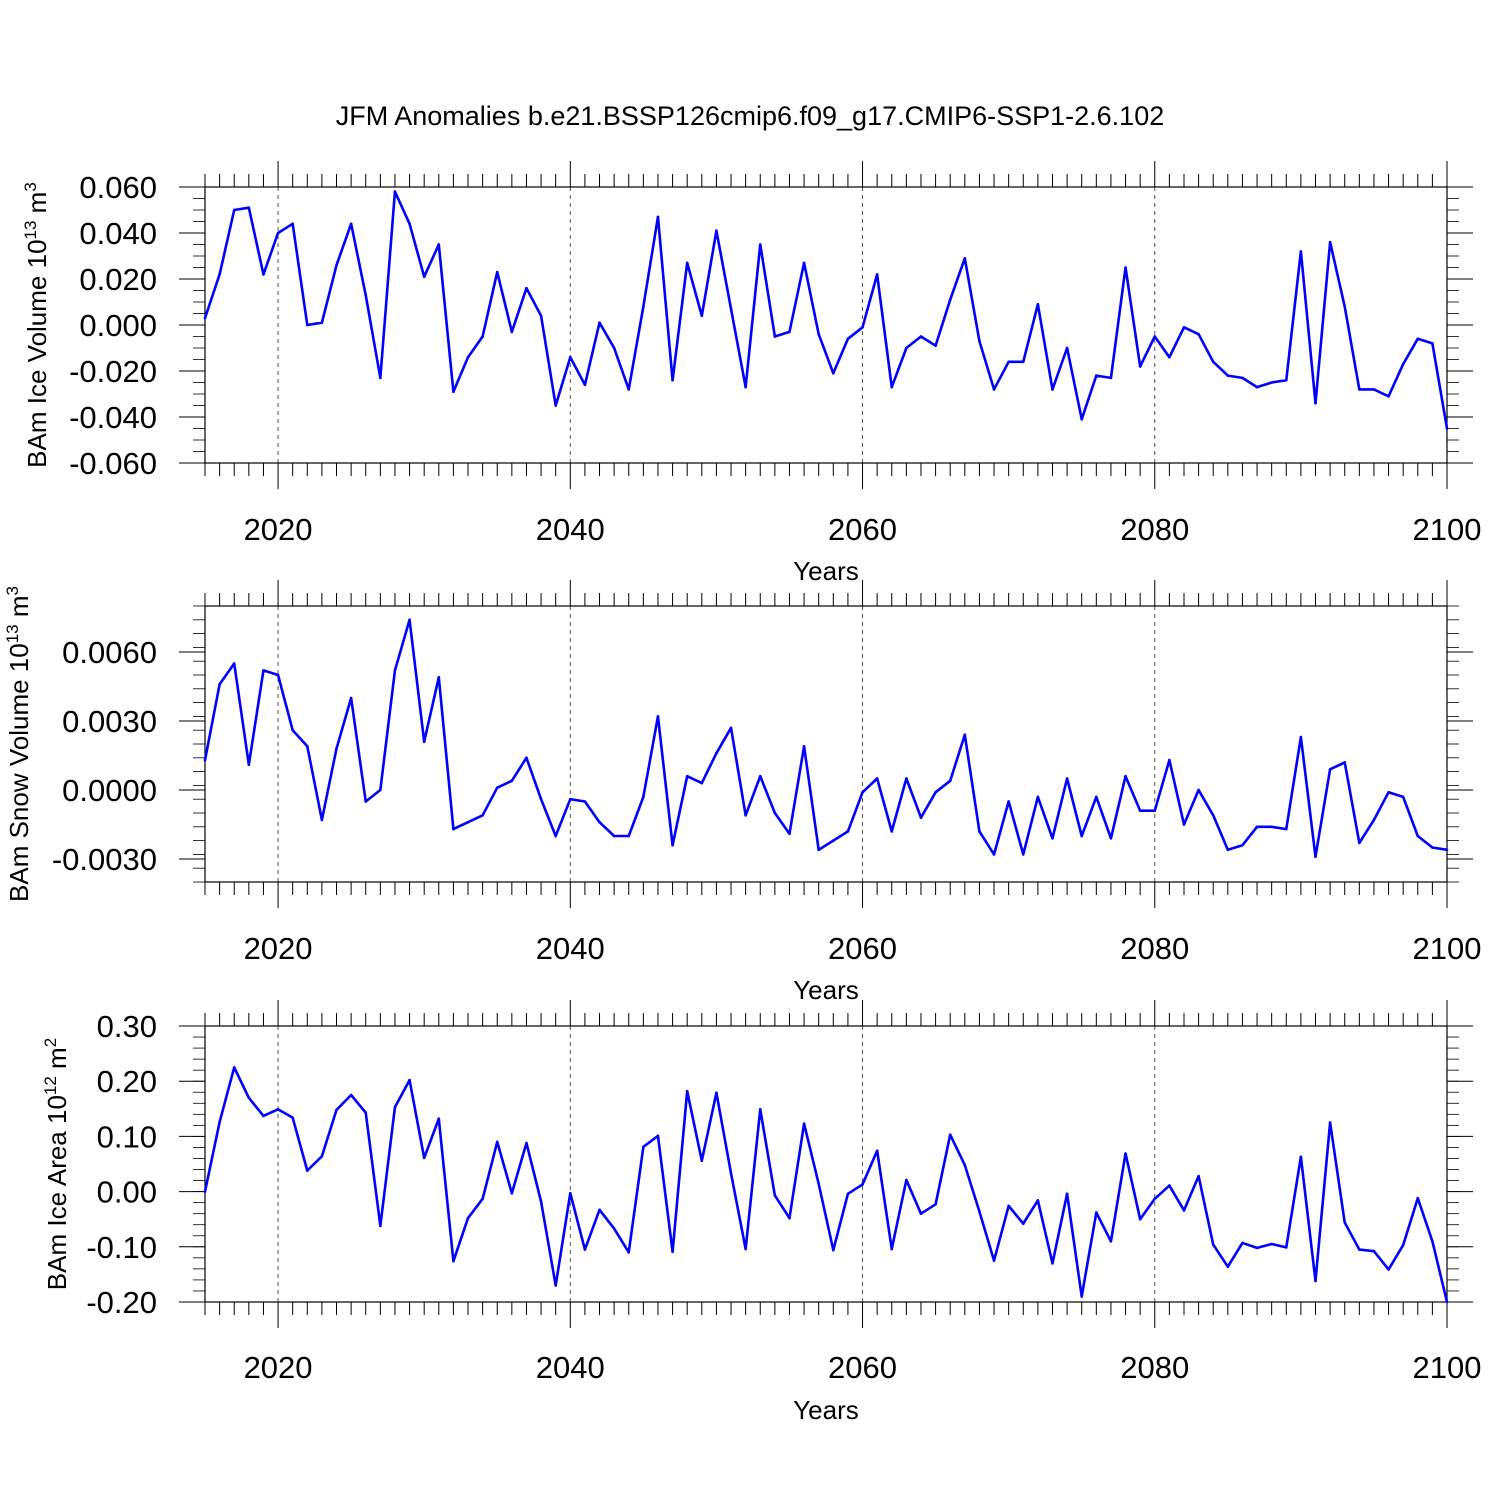 The image size is (1500, 1500). I want to click on ice-area-point-2018, so click(249, 1098).